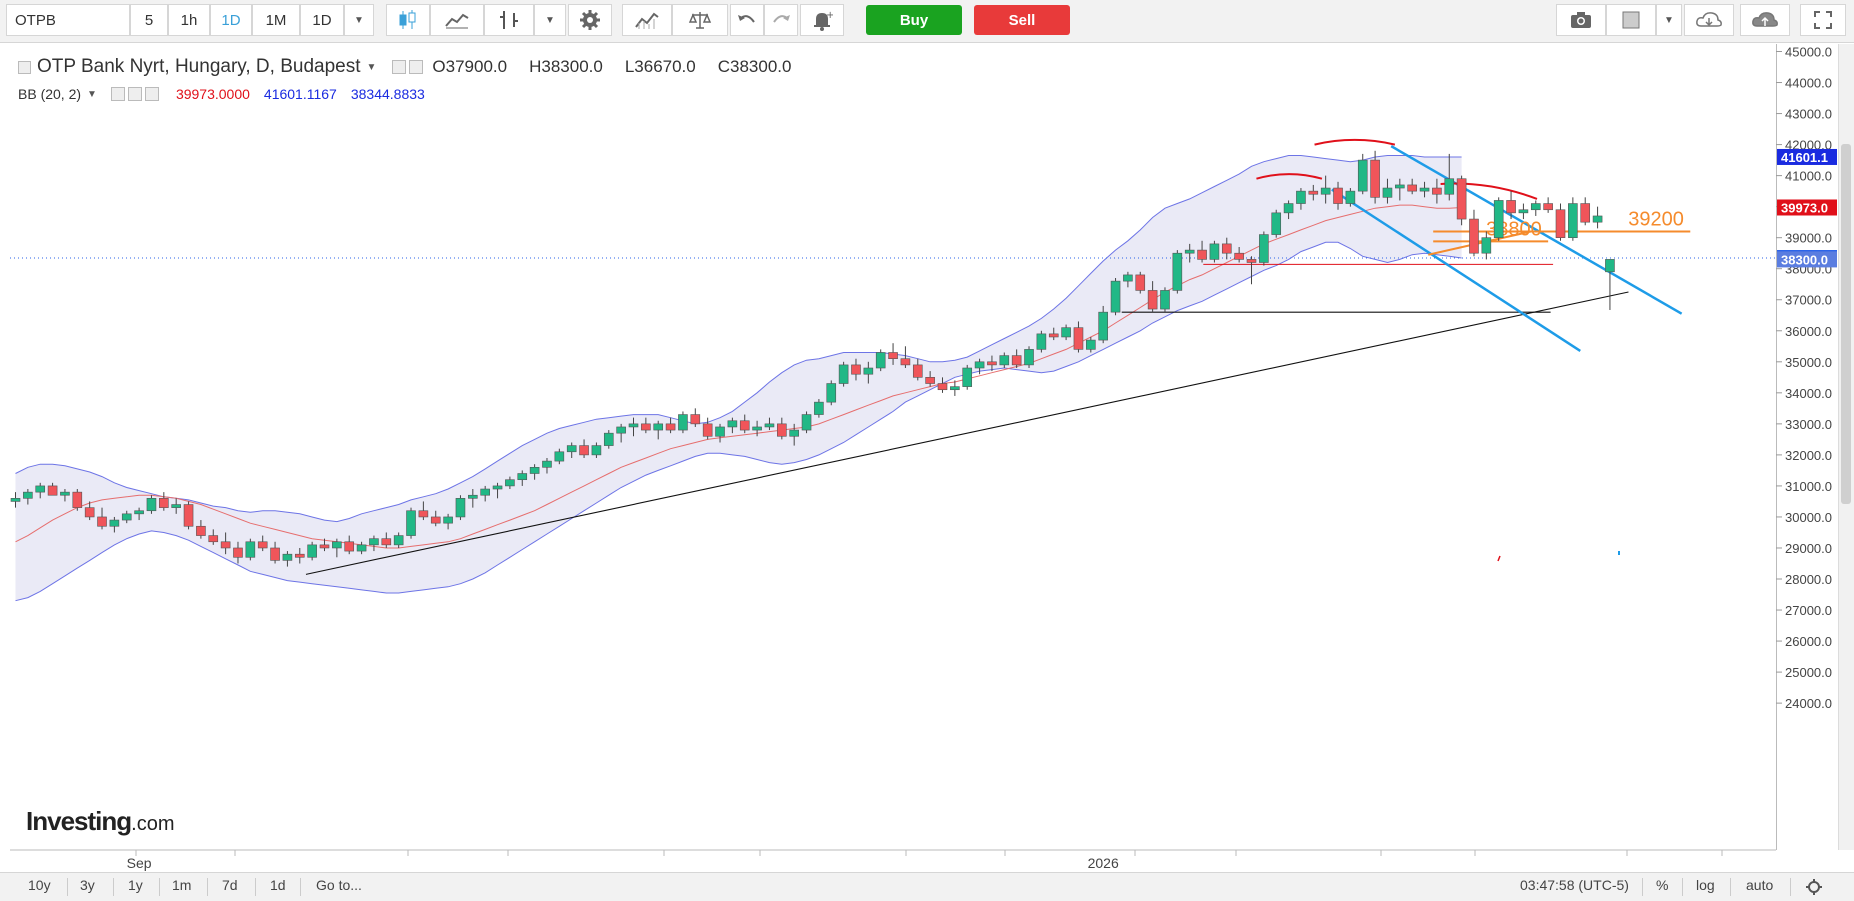 This screenshot has width=1854, height=901. Describe the element at coordinates (151, 94) in the screenshot. I see `close-icon` at that location.